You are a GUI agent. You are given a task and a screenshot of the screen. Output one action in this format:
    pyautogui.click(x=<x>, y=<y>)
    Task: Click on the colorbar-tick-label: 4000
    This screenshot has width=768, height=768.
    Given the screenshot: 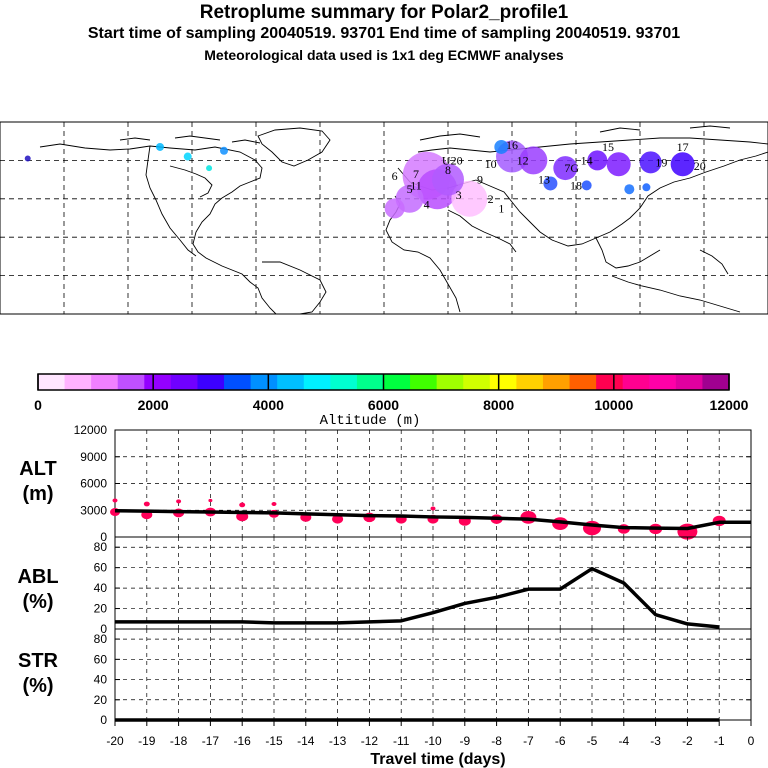 What is the action you would take?
    pyautogui.click(x=268, y=405)
    